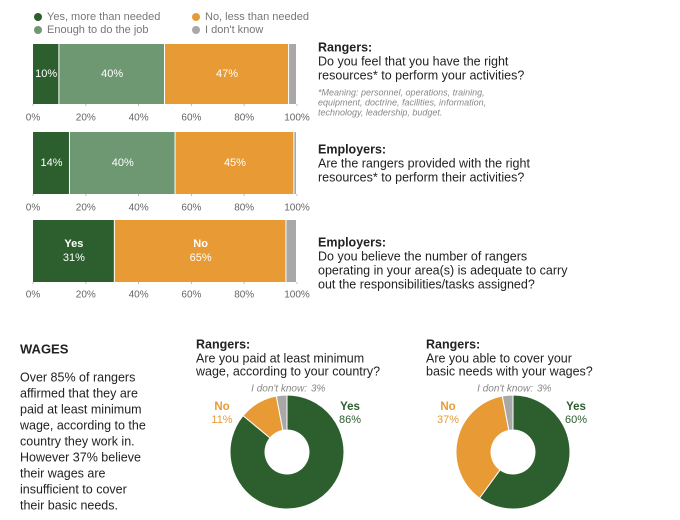 The height and width of the screenshot is (520, 680). I want to click on question: Are the rangers provided with the right, so click(424, 163).